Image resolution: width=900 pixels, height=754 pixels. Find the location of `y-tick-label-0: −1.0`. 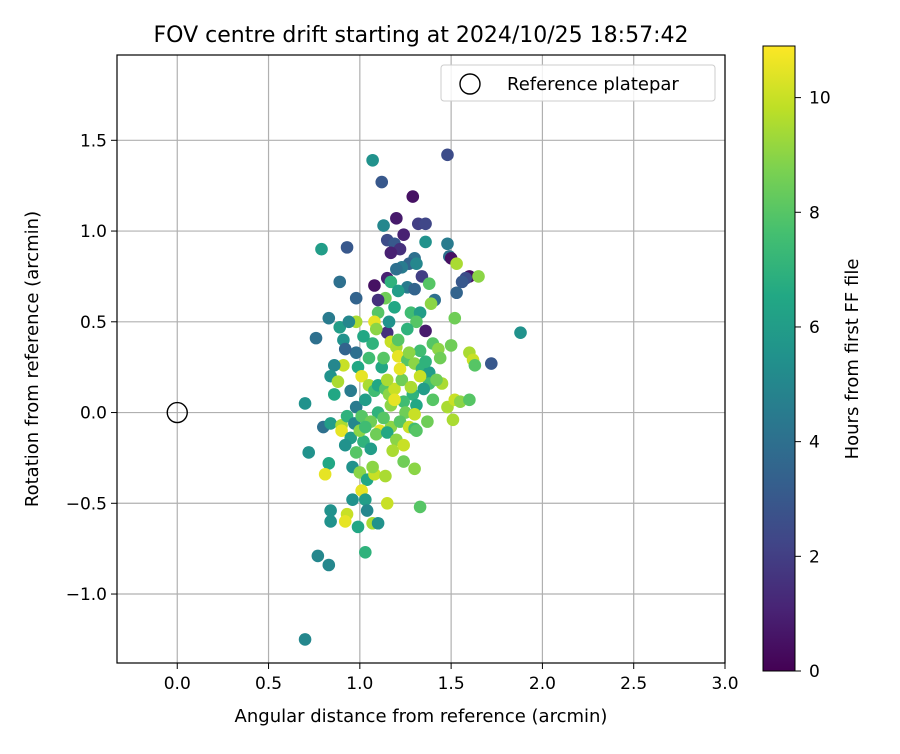

y-tick-label-0: −1.0 is located at coordinates (86, 595).